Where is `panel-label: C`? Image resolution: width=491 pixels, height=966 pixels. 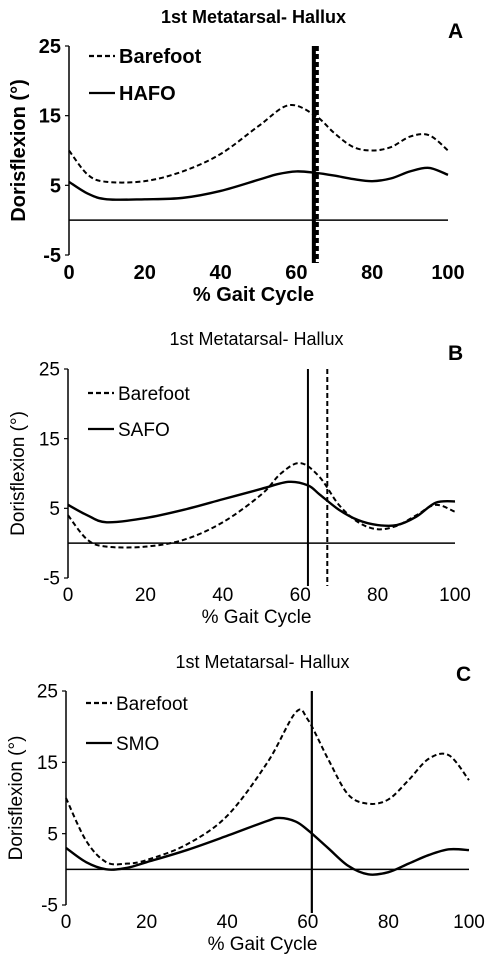
panel-label: C is located at coordinates (463, 674).